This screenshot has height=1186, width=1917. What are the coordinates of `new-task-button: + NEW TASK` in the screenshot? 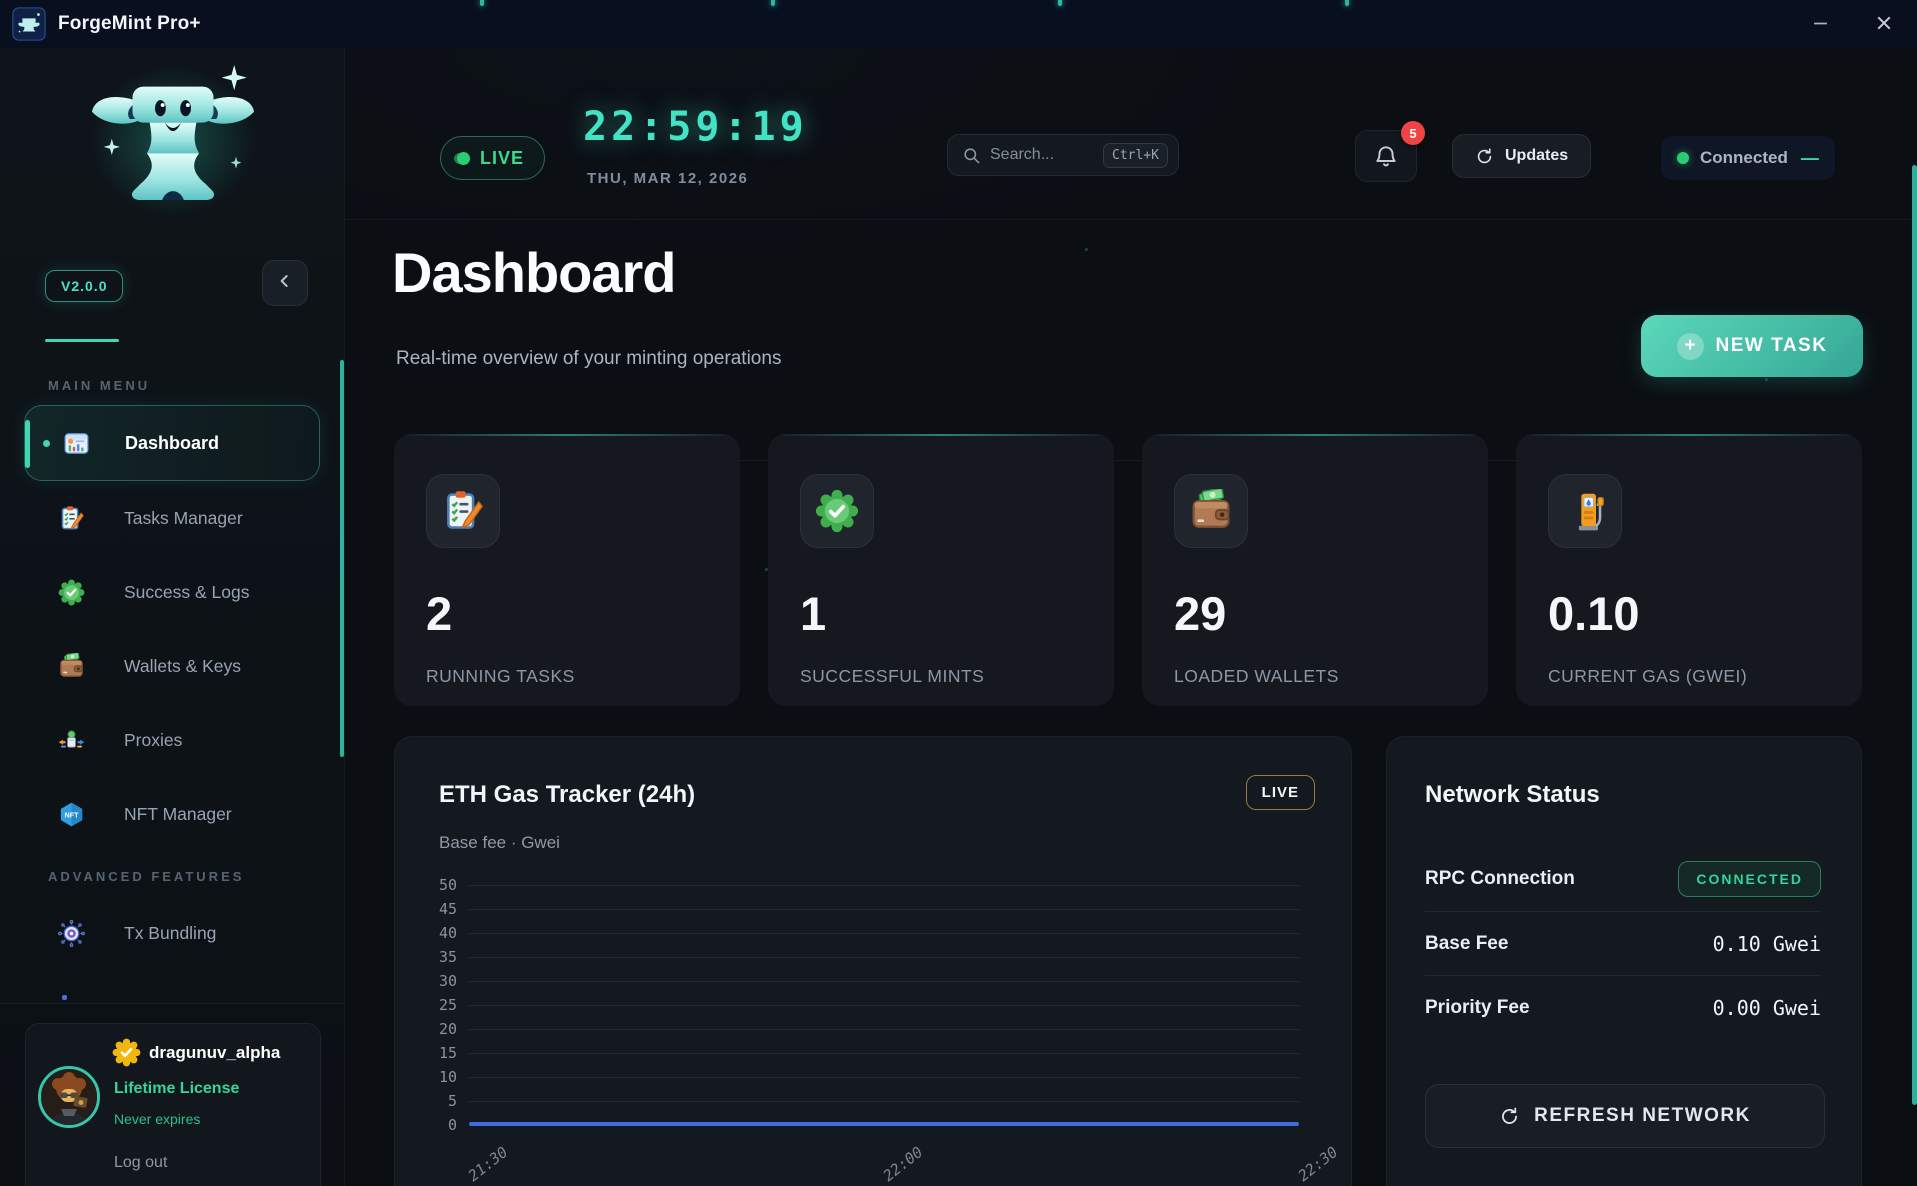 It's located at (1752, 346).